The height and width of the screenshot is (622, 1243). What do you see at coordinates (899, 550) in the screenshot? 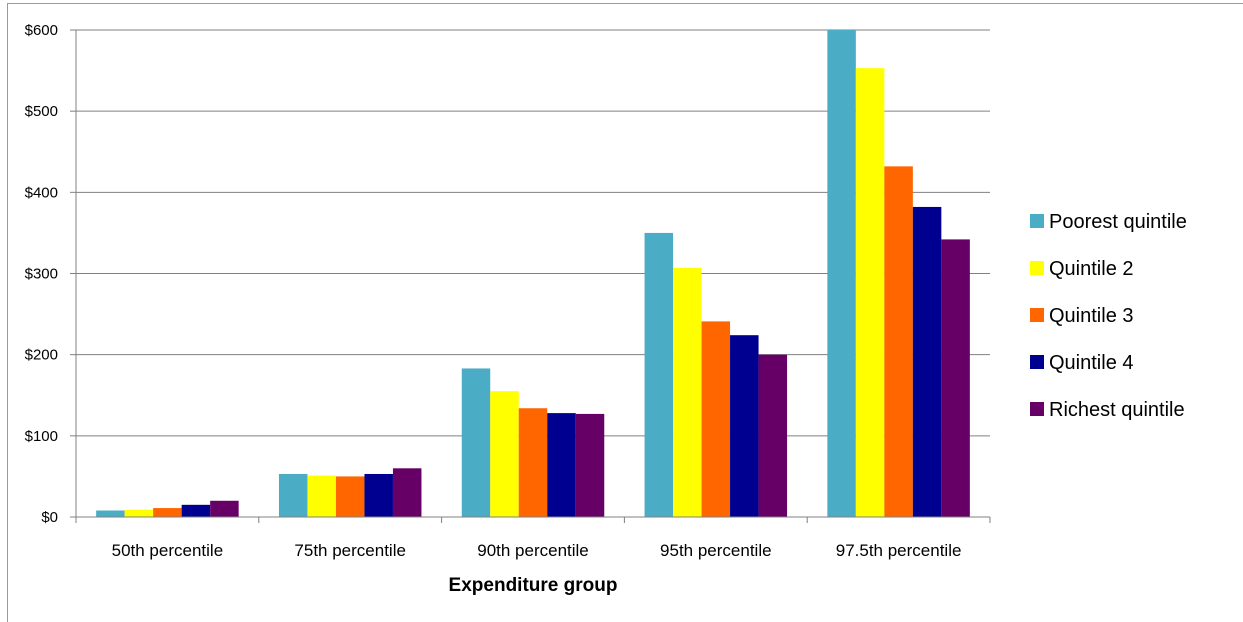
I see `x-tick-label: 97.5th percentile` at bounding box center [899, 550].